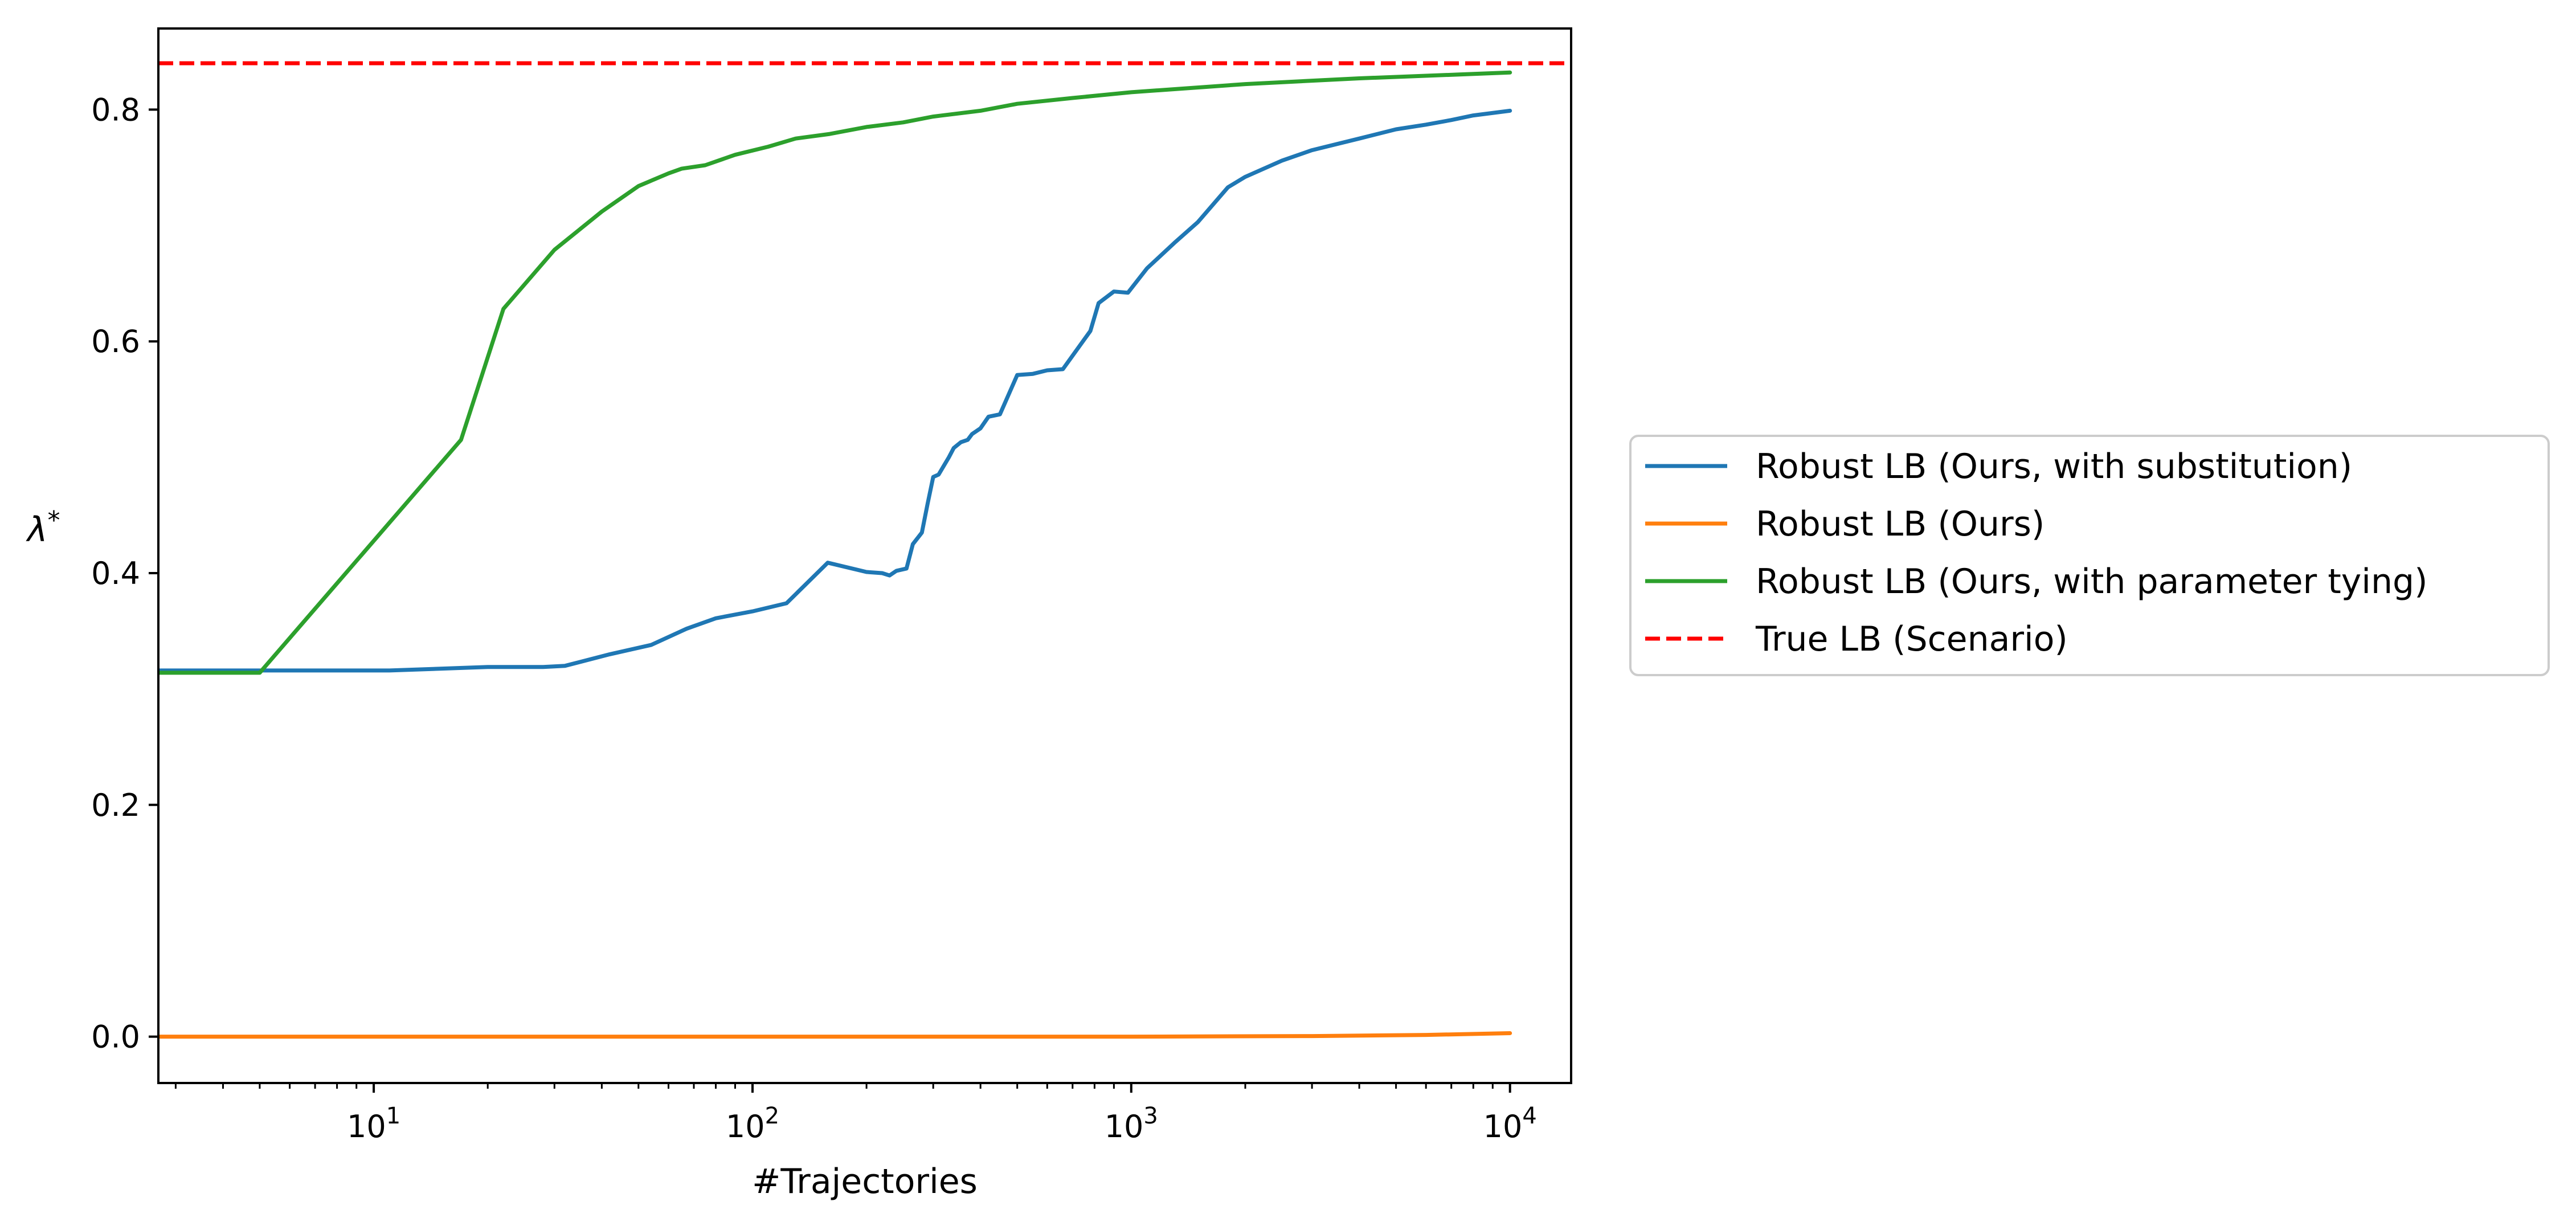 This screenshot has width=2576, height=1230. I want to click on y-axis-label-main: λ, so click(37, 530).